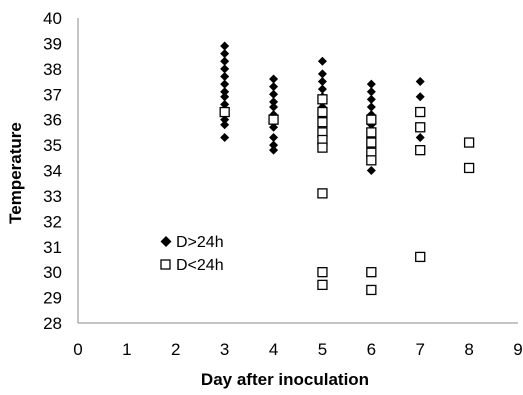 The image size is (523, 395). I want to click on y-tick-label: 28, so click(52, 323).